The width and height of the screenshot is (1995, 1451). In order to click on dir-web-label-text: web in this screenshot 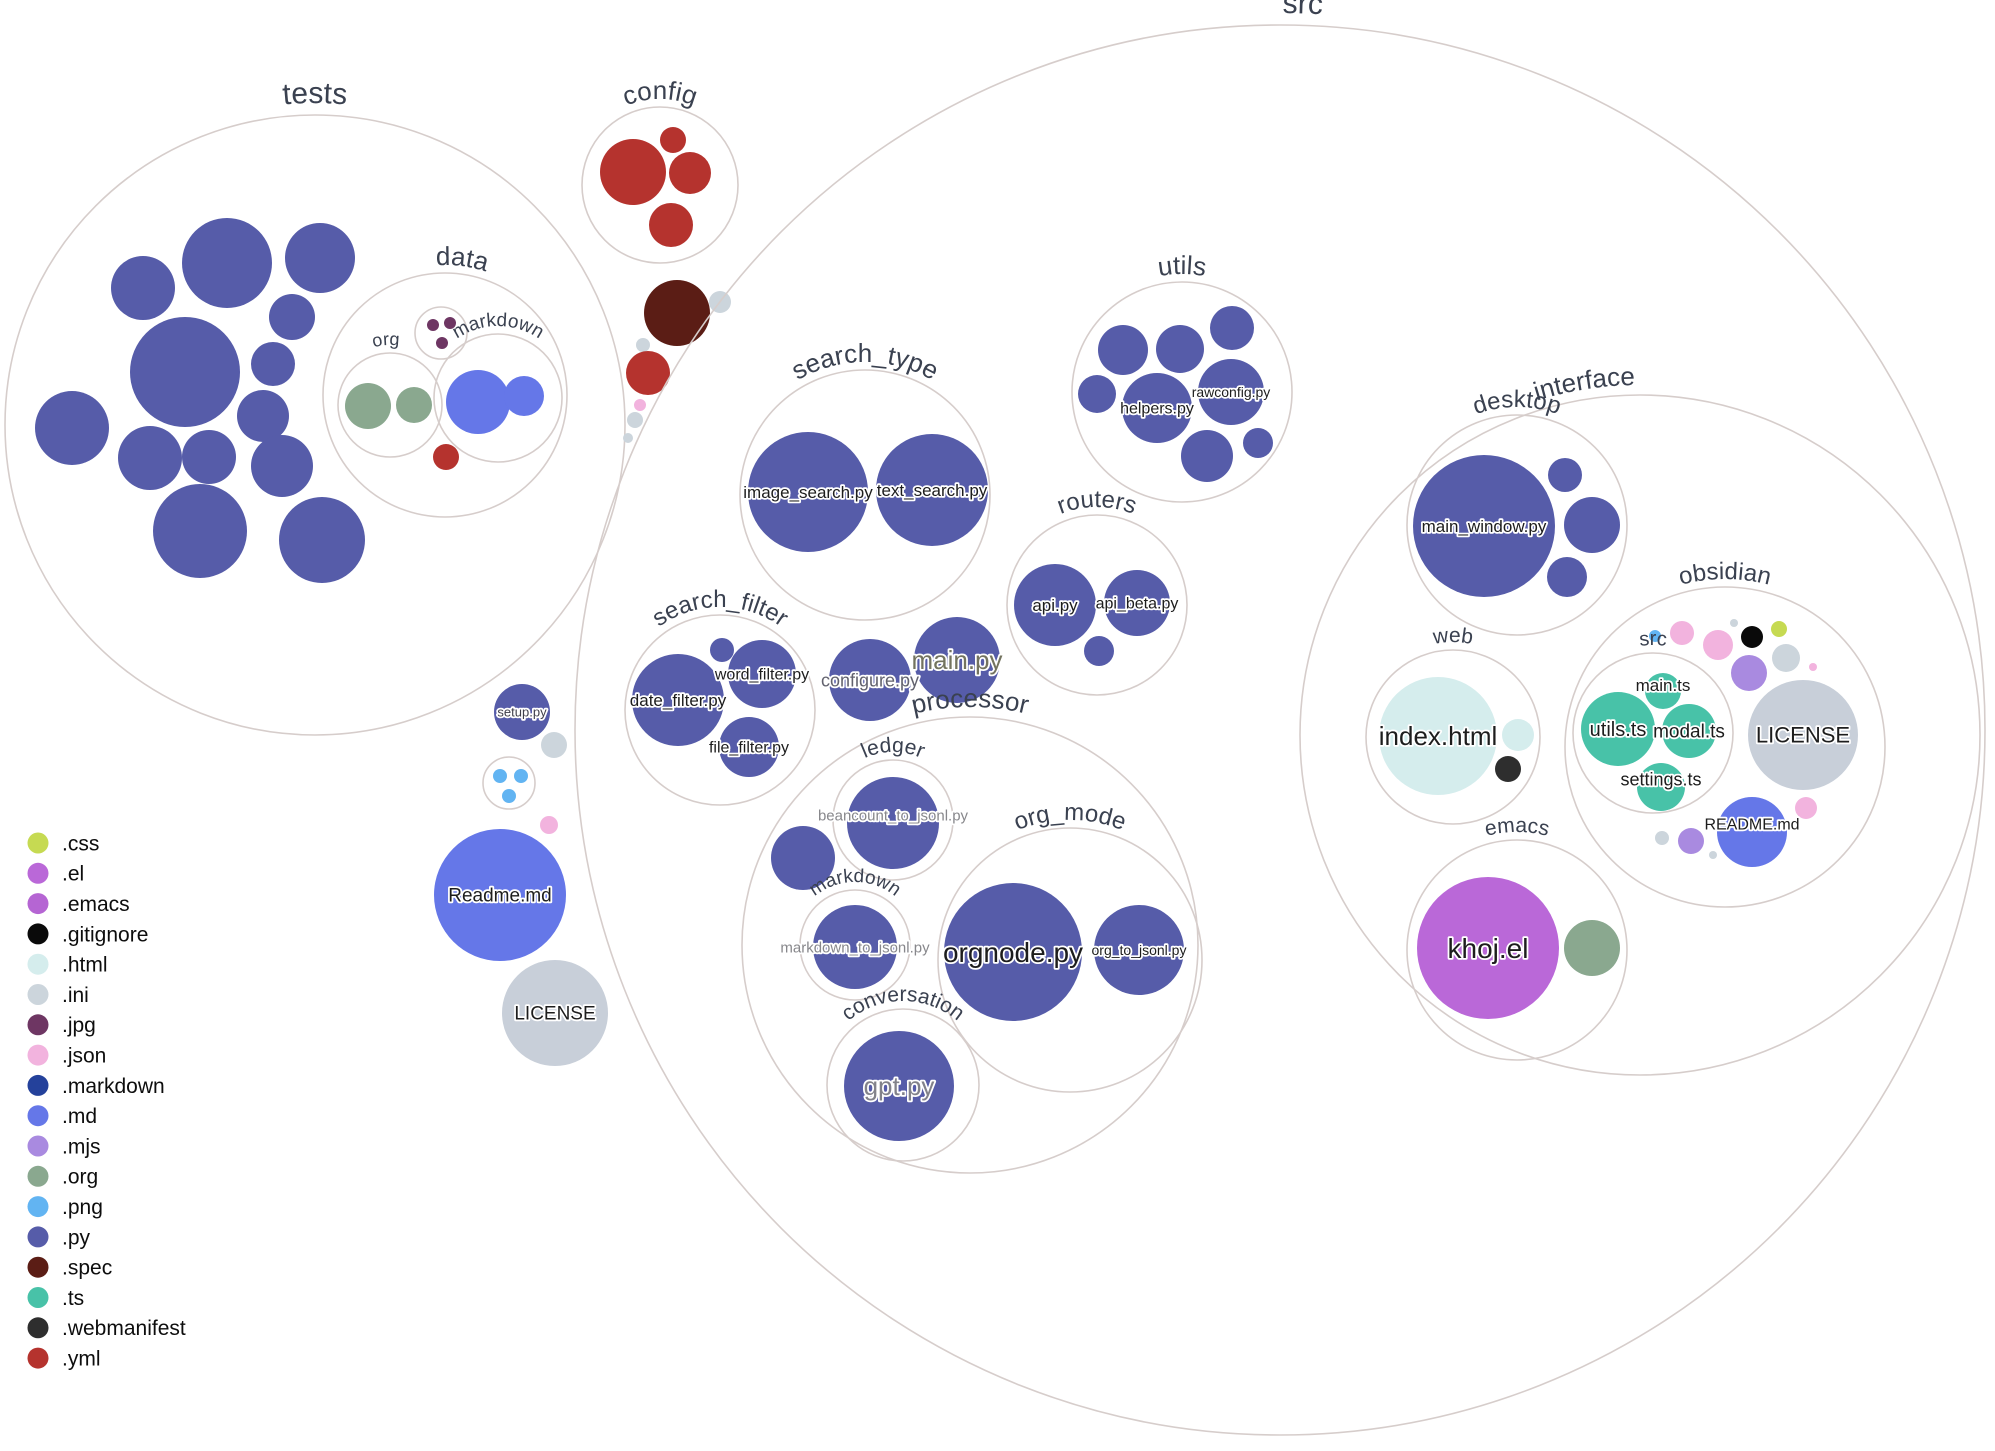, I will do `click(1453, 636)`.